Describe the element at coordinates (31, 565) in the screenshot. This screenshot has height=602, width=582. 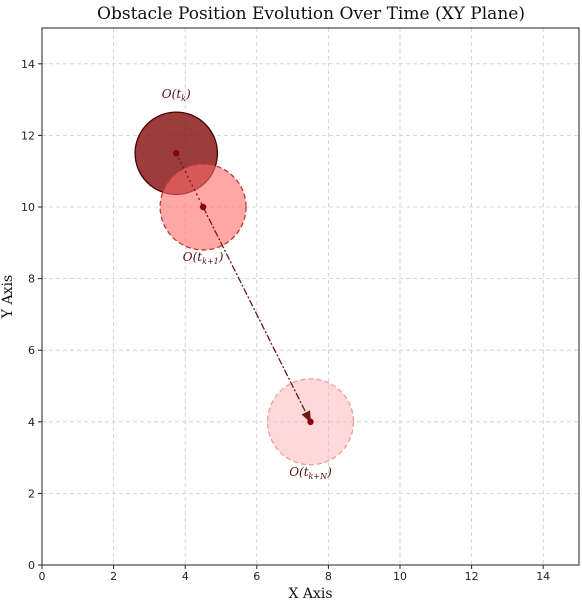
I see `y-tick-label: 0` at that location.